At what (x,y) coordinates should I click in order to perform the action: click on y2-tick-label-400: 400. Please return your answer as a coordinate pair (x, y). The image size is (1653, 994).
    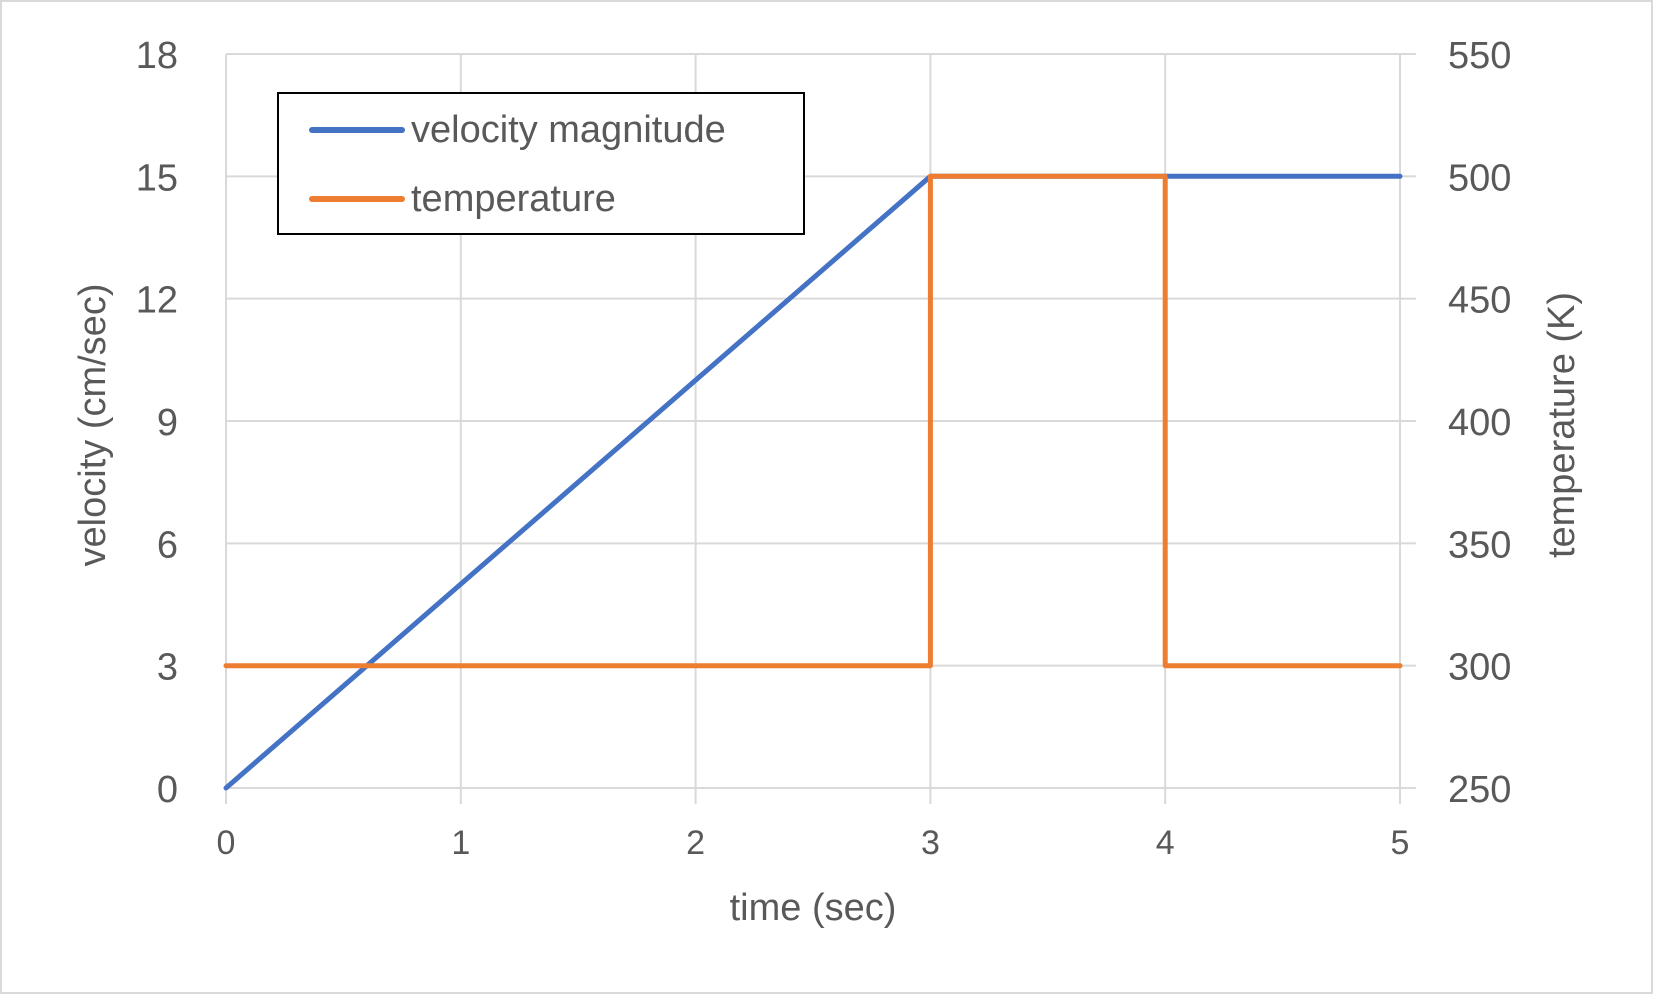
    Looking at the image, I should click on (1479, 423).